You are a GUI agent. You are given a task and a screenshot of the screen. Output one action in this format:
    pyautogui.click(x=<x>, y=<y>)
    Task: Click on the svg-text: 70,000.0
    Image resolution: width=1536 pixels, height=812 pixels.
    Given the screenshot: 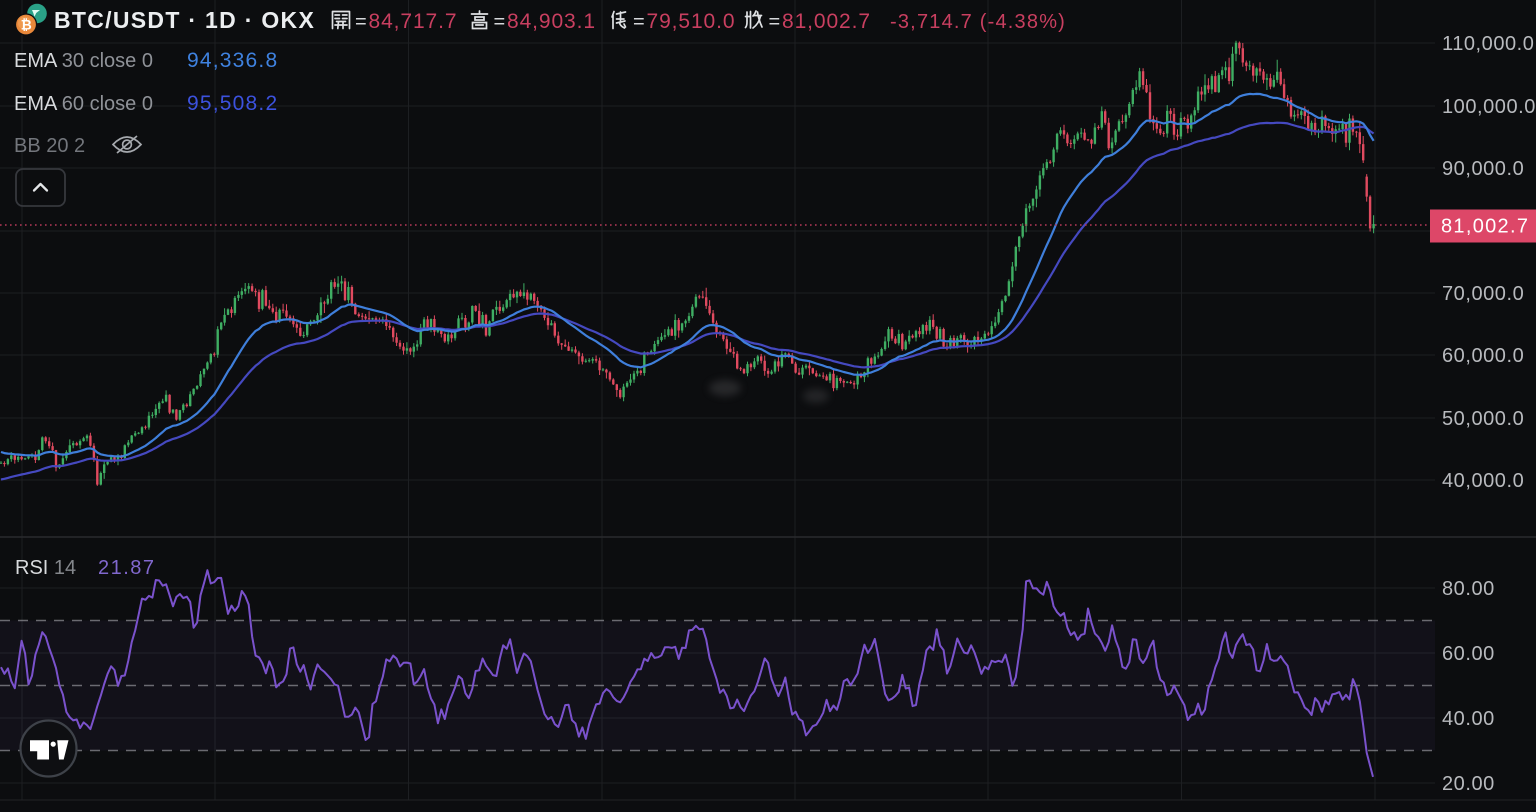 What is the action you would take?
    pyautogui.click(x=1483, y=294)
    